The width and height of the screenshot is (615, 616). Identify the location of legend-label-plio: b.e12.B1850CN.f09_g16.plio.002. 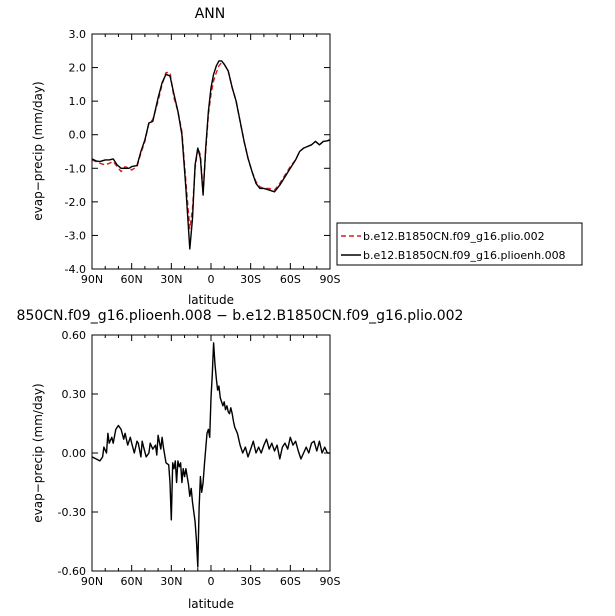
(454, 236).